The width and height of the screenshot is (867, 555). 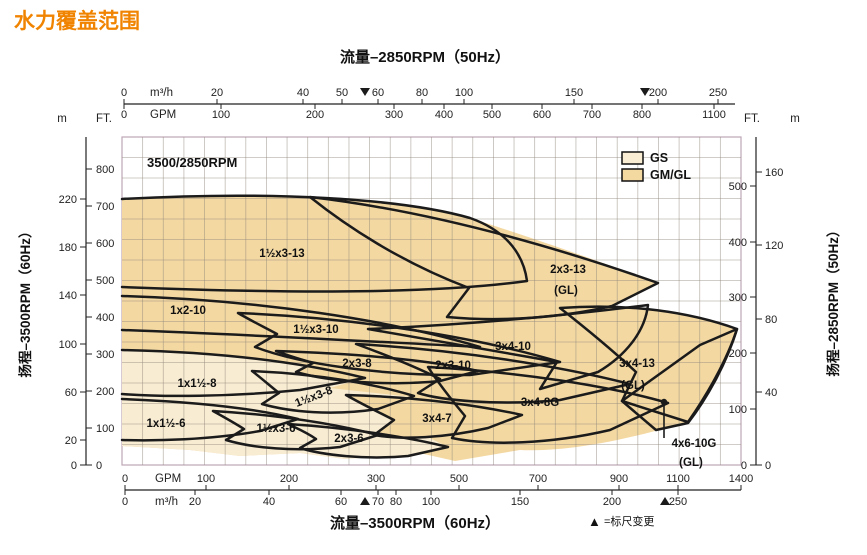 What do you see at coordinates (795, 119) in the screenshot?
I see `right-unit-m-header: m` at bounding box center [795, 119].